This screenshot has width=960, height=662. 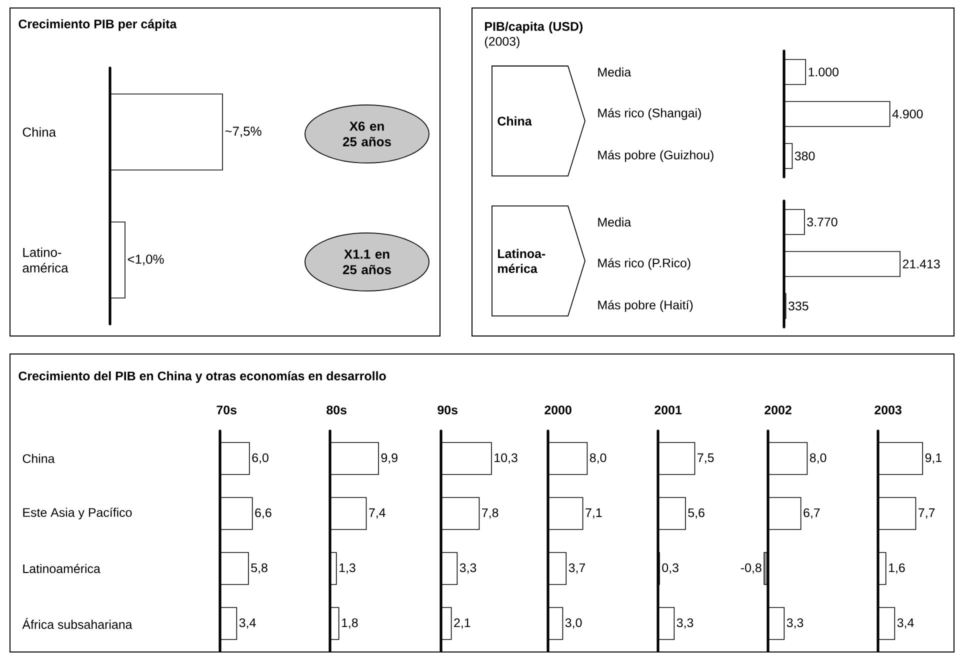 I want to click on chart-subtitle: 80s, so click(x=336, y=410).